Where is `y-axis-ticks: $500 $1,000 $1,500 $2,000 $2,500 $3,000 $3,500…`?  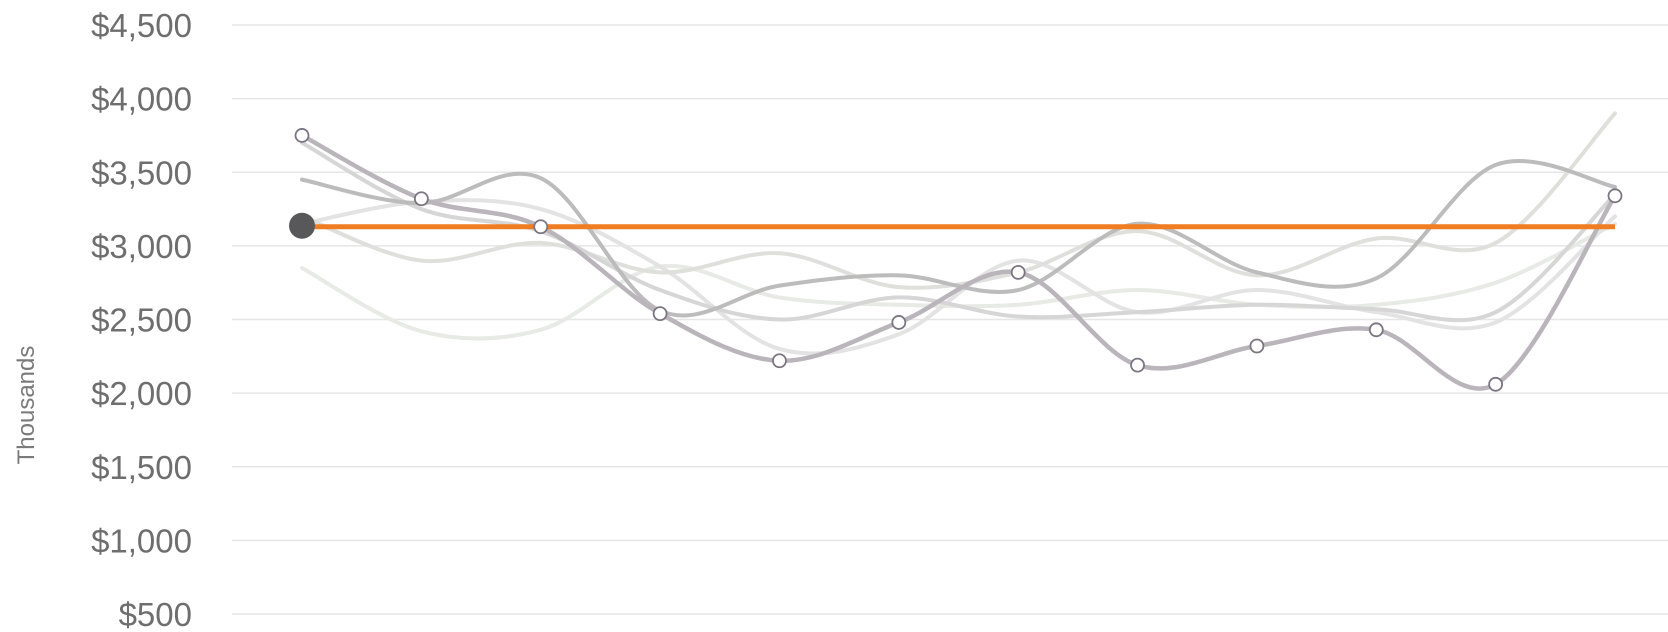
y-axis-ticks: $500 $1,000 $1,500 $2,000 $2,500 $3,000 $3,500… is located at coordinates (141, 319).